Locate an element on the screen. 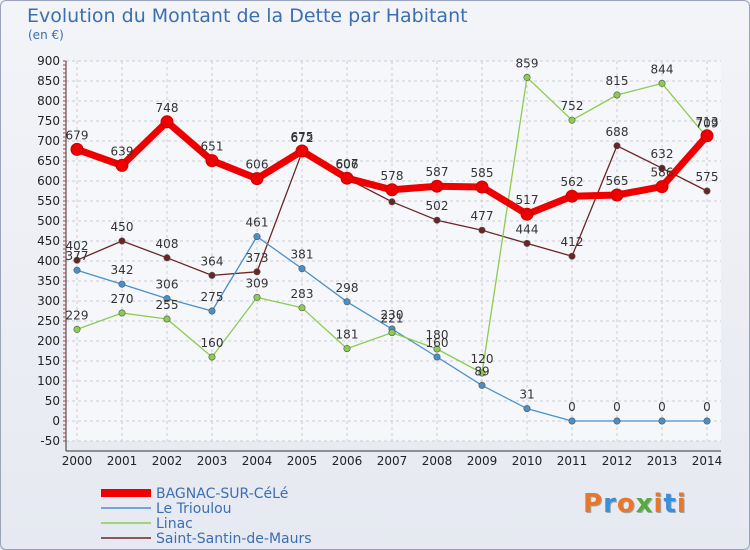 Image resolution: width=750 pixels, height=550 pixels. data-label: 408 is located at coordinates (167, 244).